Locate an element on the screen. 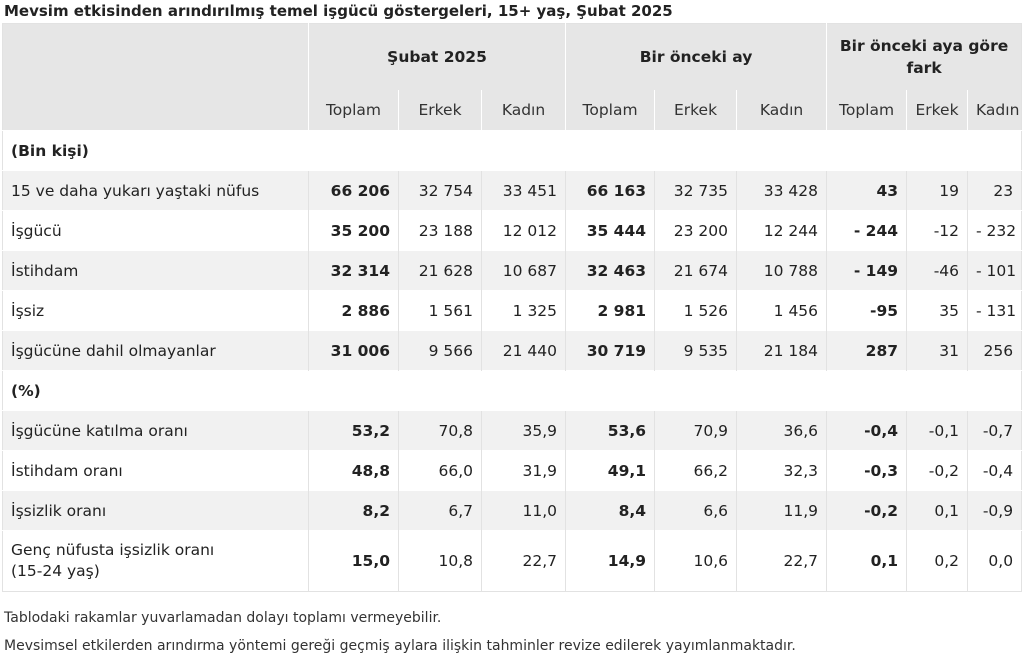 This screenshot has height=660, width=1024. section-label-count: (Bin kişi) is located at coordinates (512, 150).